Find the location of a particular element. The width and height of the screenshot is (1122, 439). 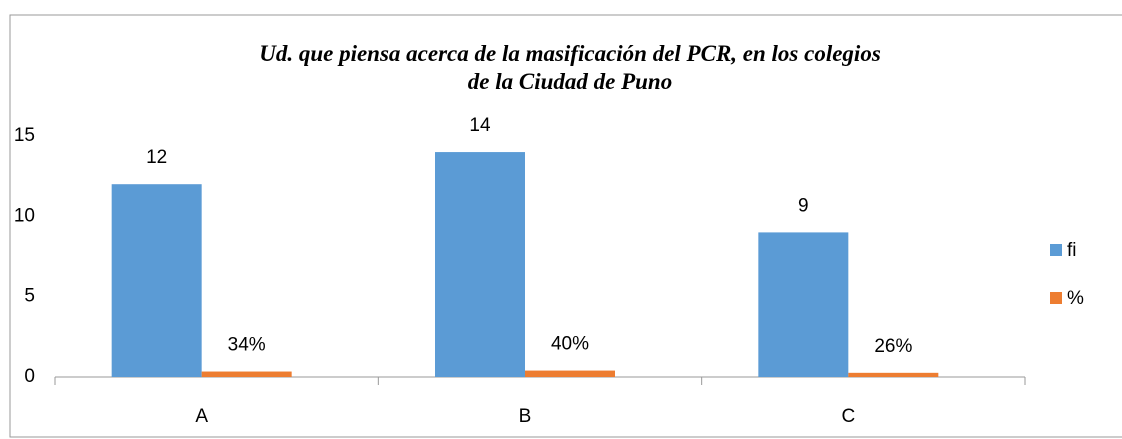

value-label: 26% is located at coordinates (893, 346).